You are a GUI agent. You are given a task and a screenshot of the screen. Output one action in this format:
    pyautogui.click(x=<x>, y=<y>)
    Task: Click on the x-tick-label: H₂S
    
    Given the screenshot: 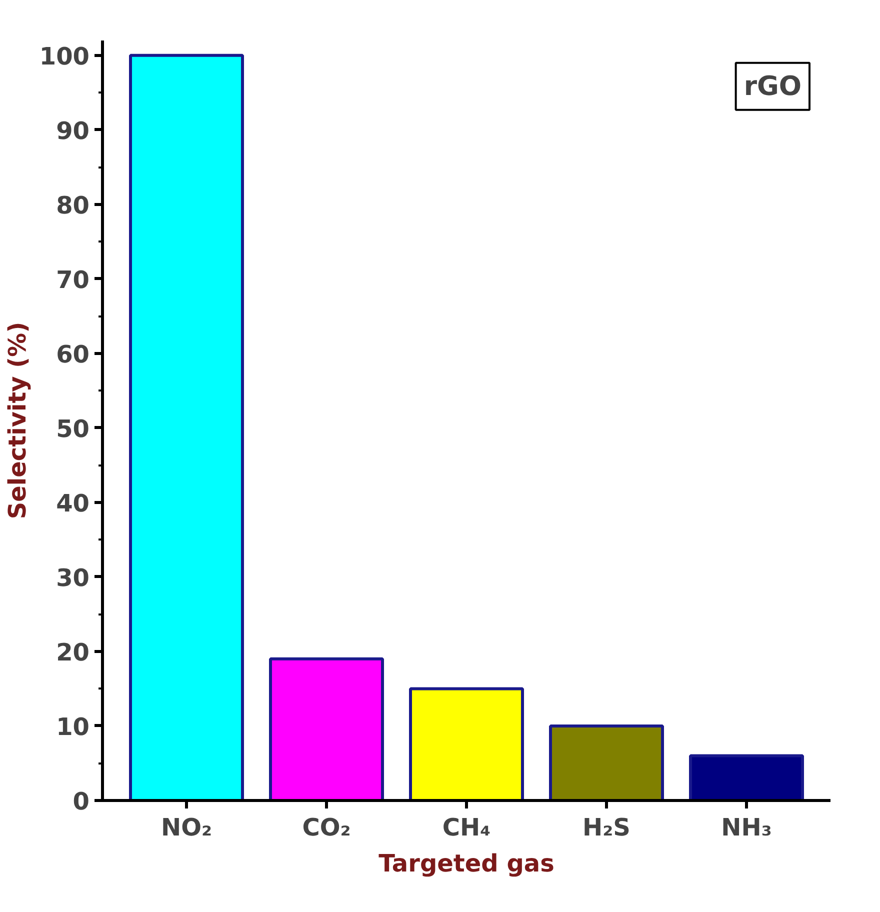 What is the action you would take?
    pyautogui.click(x=606, y=828)
    